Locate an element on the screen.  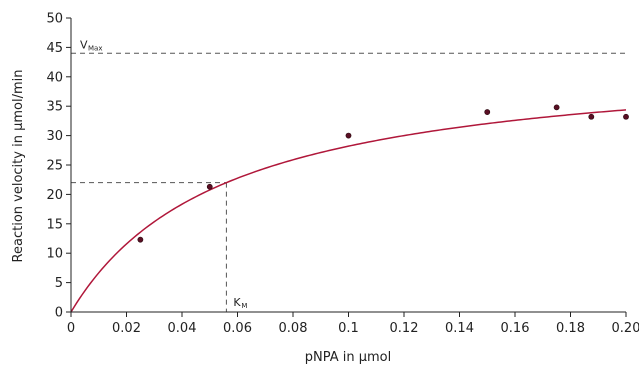
x-tick-label: 0.08 is located at coordinates (293, 328).